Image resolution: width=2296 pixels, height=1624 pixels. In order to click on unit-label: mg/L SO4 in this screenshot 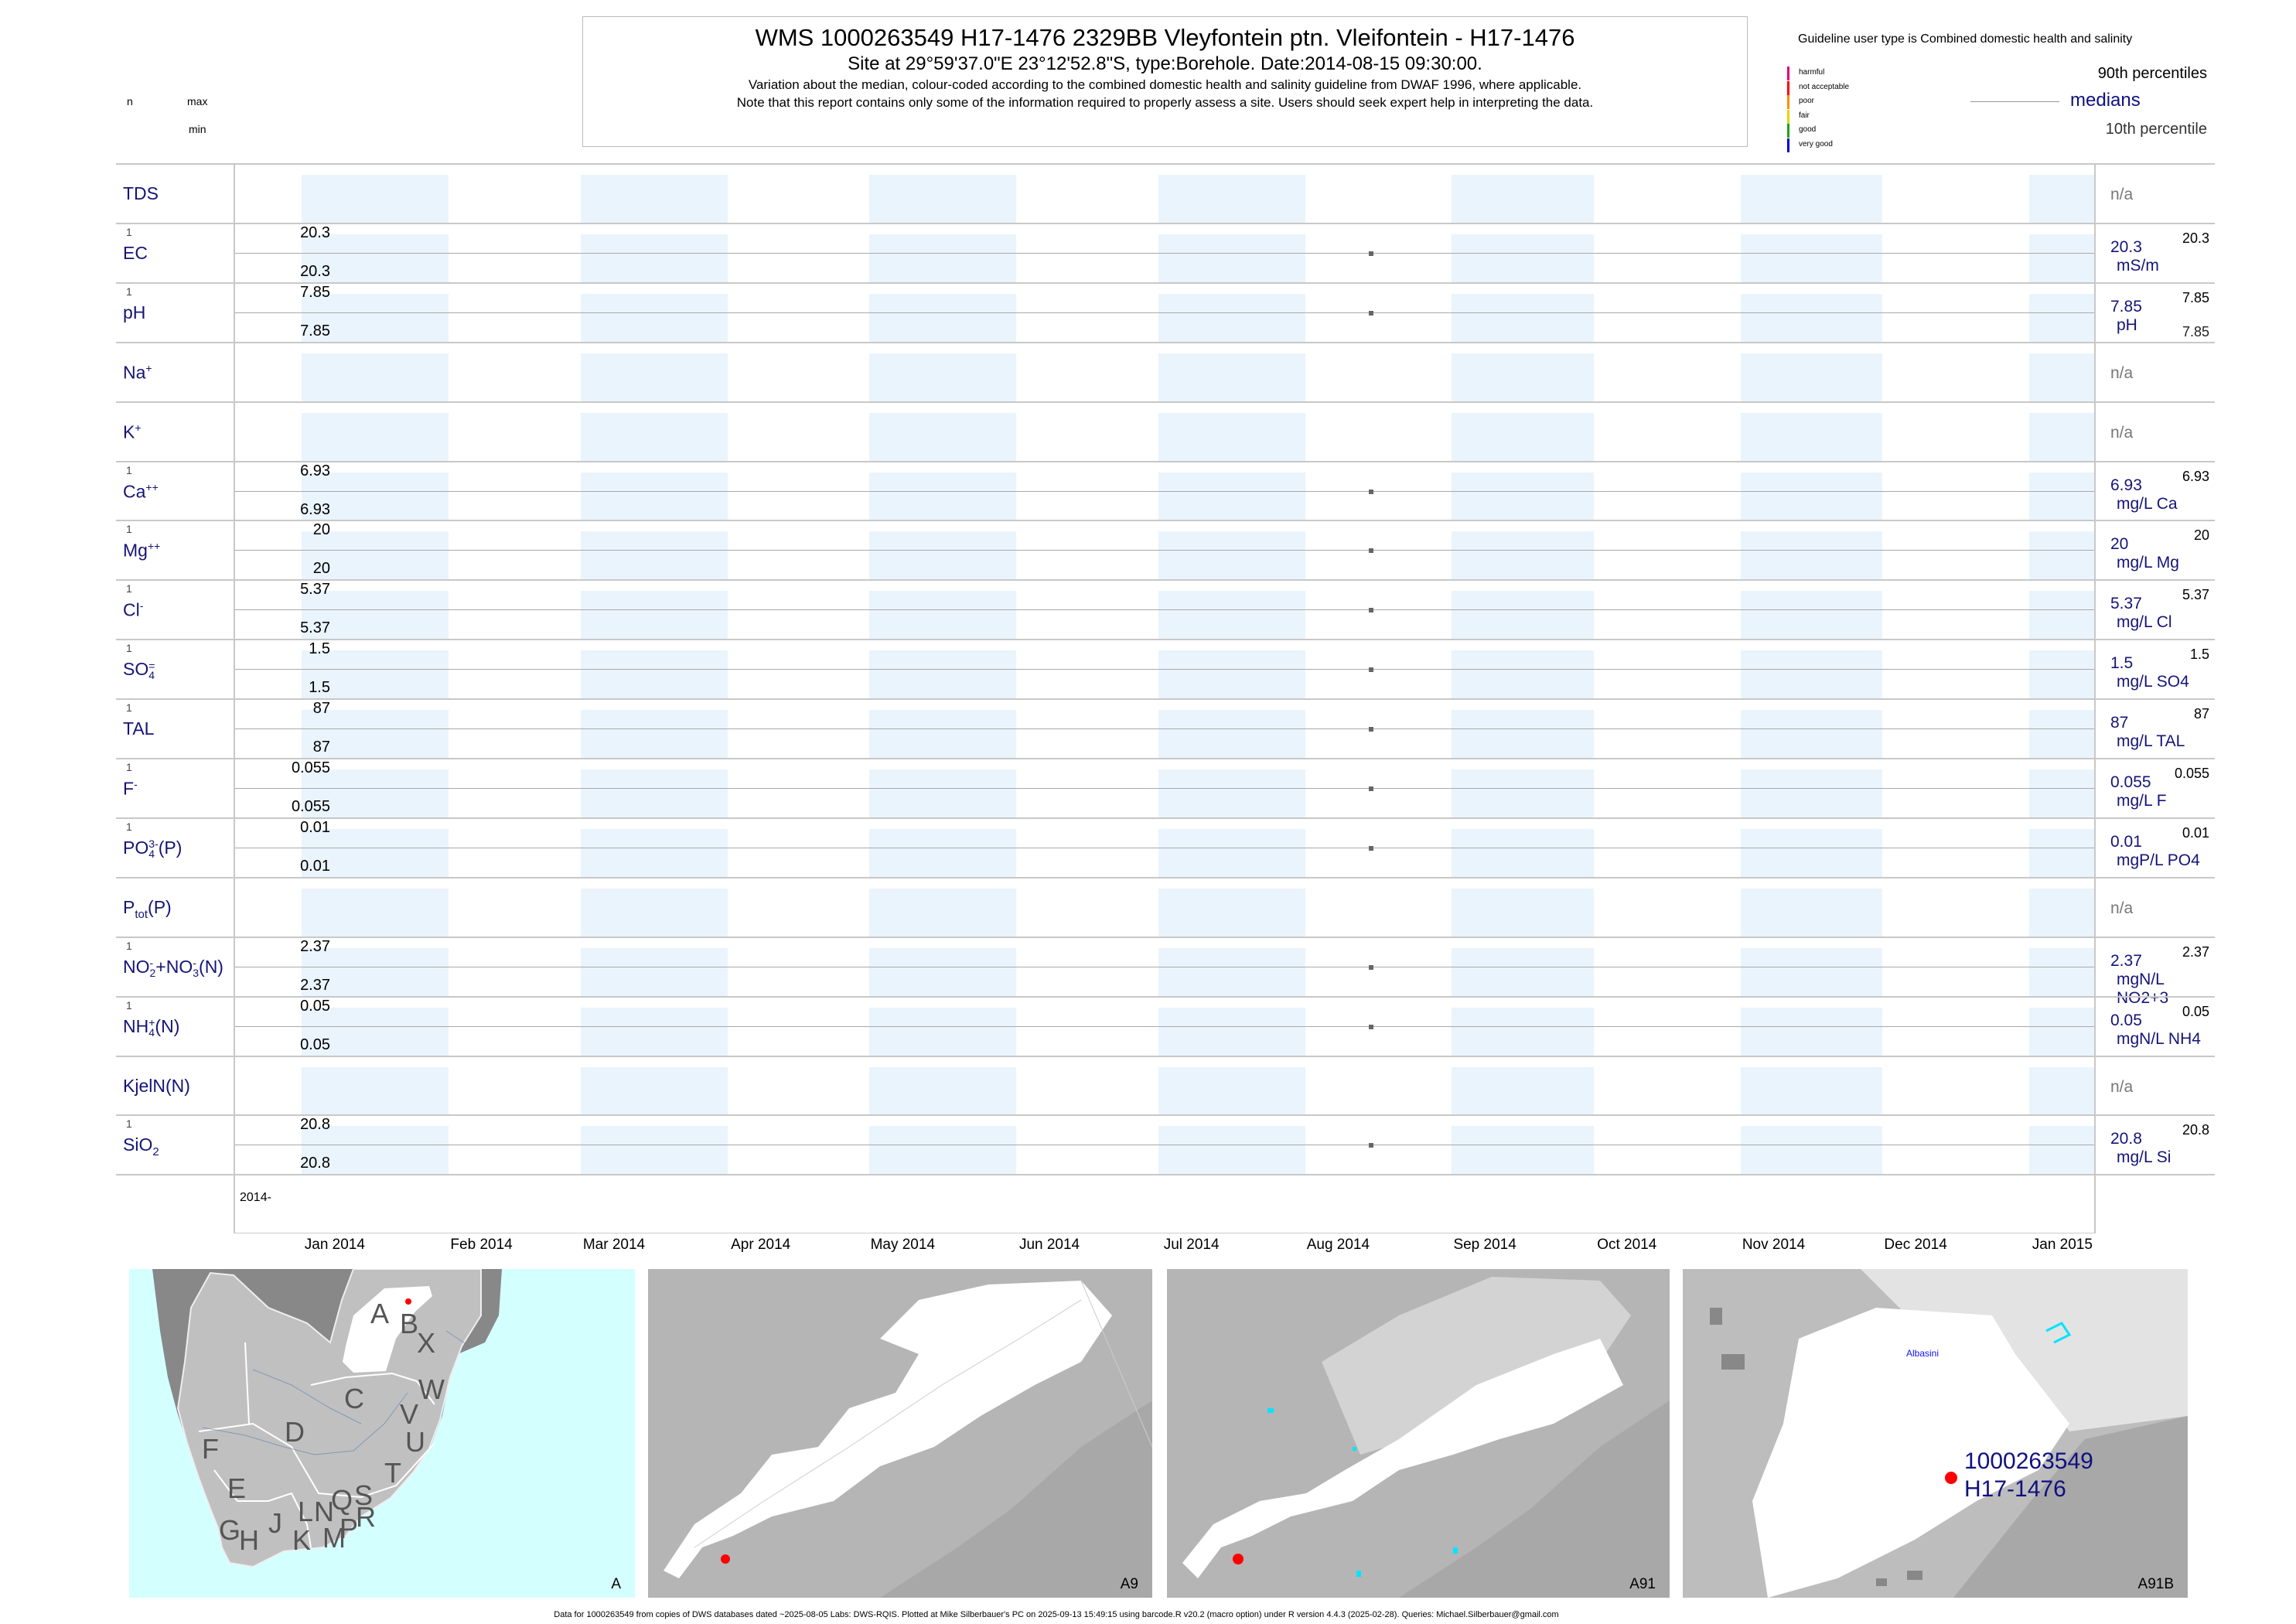, I will do `click(2153, 682)`.